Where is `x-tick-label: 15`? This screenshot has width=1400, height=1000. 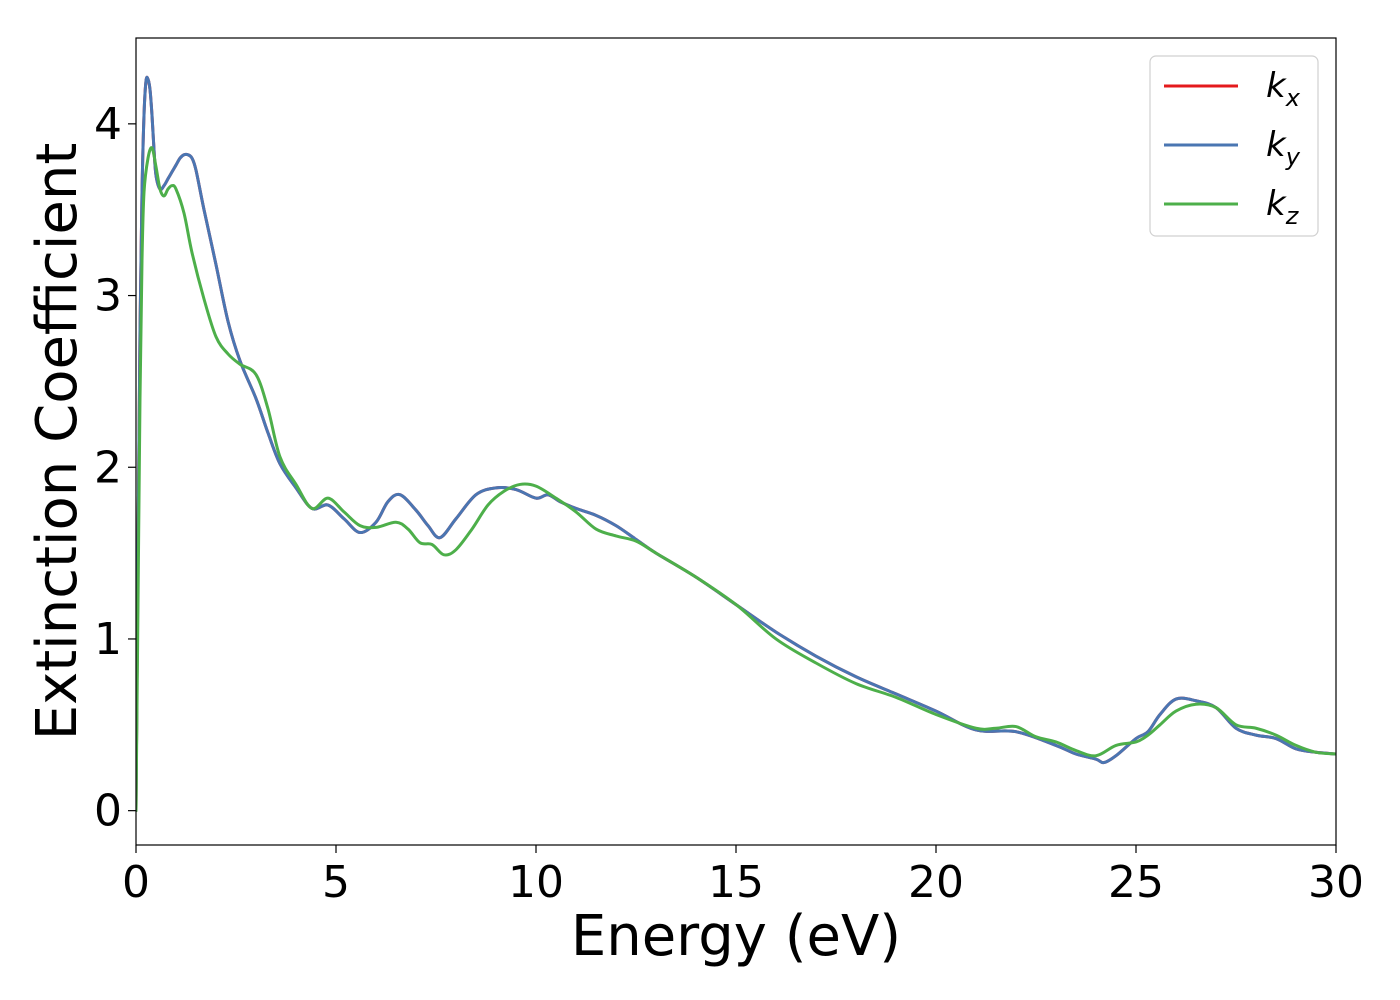 x-tick-label: 15 is located at coordinates (736, 882).